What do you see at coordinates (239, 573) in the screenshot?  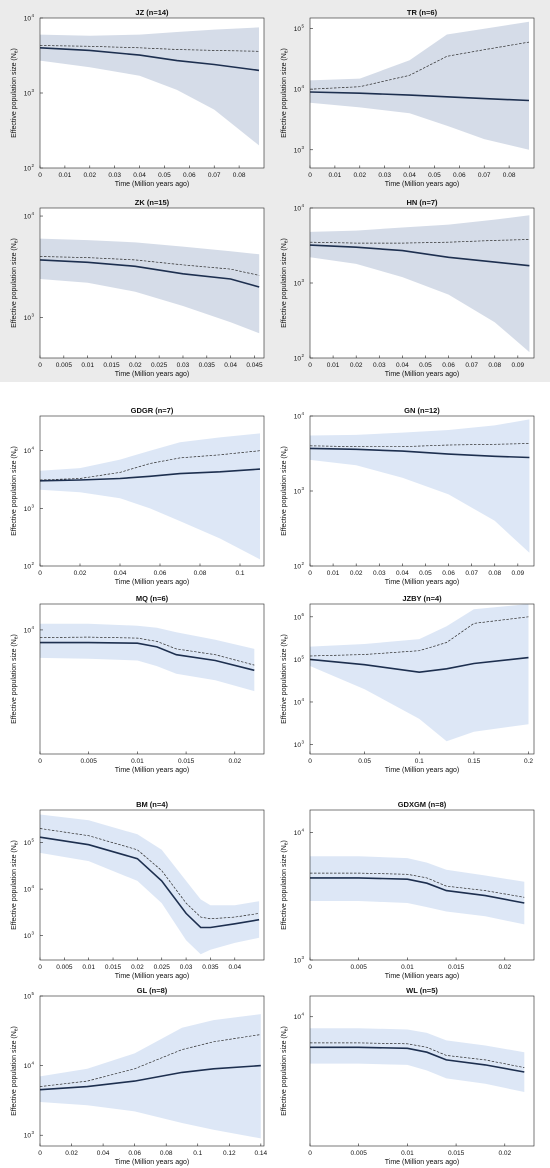 I see `x-tick-label: 0.1` at bounding box center [239, 573].